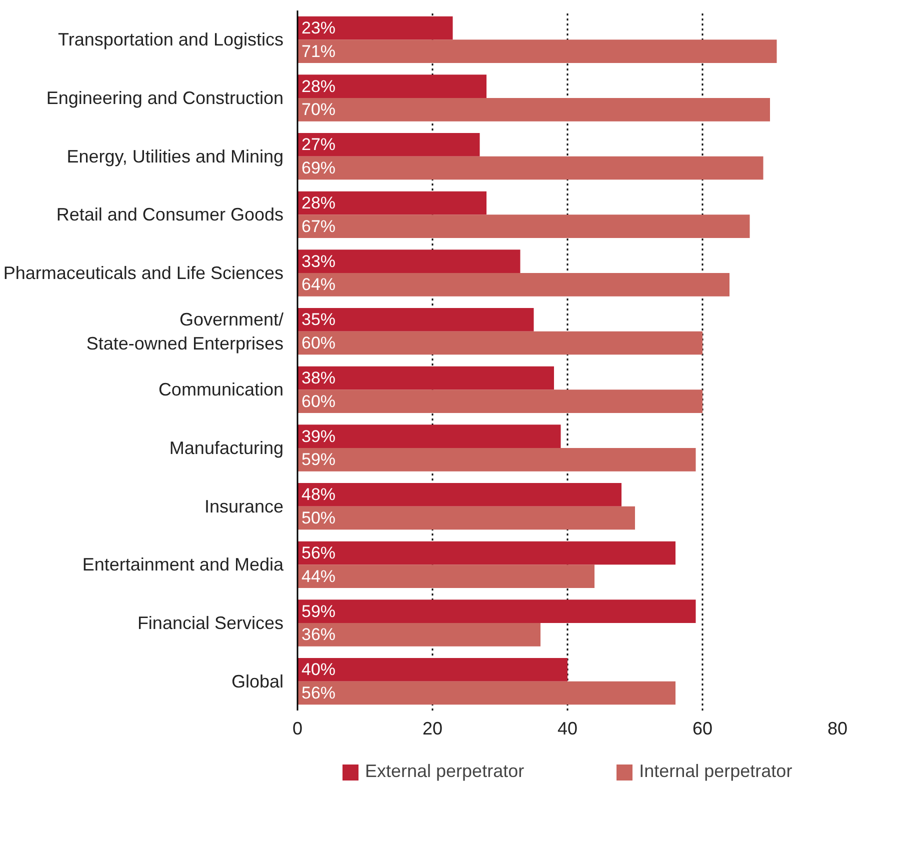 The image size is (912, 849). Describe the element at coordinates (319, 518) in the screenshot. I see `data-label: 50%` at that location.